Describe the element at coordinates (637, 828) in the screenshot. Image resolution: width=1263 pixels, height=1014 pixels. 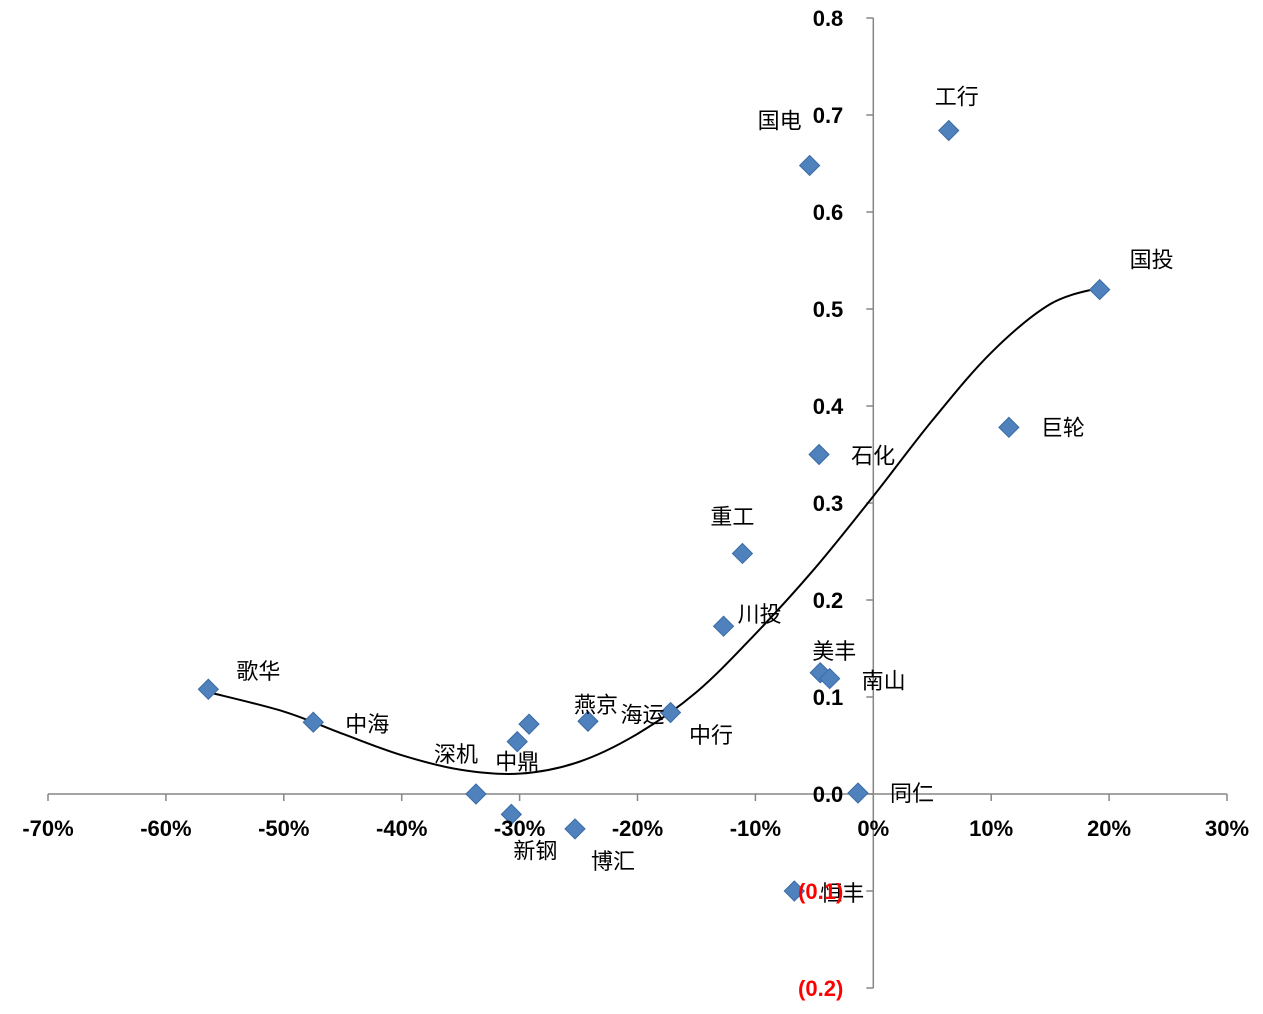
I see `x-tick-label: -20%` at that location.